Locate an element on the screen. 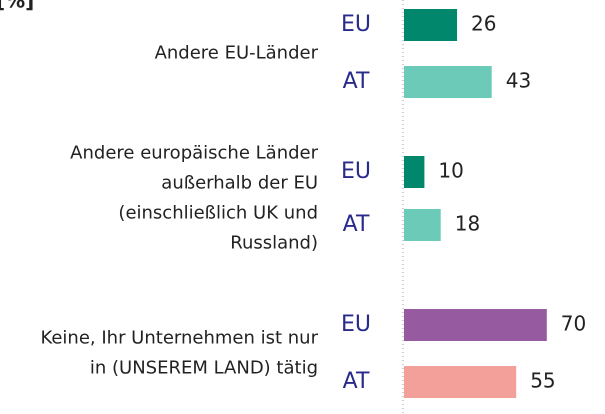 The width and height of the screenshot is (605, 414). category-label: (einschließlich UK und is located at coordinates (218, 213).